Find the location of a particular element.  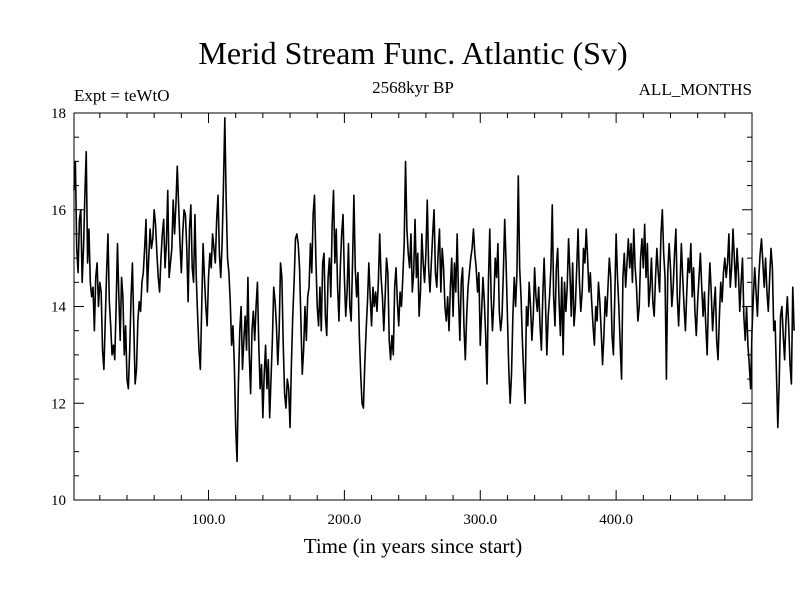

x-tick-label: 200.0 is located at coordinates (345, 520).